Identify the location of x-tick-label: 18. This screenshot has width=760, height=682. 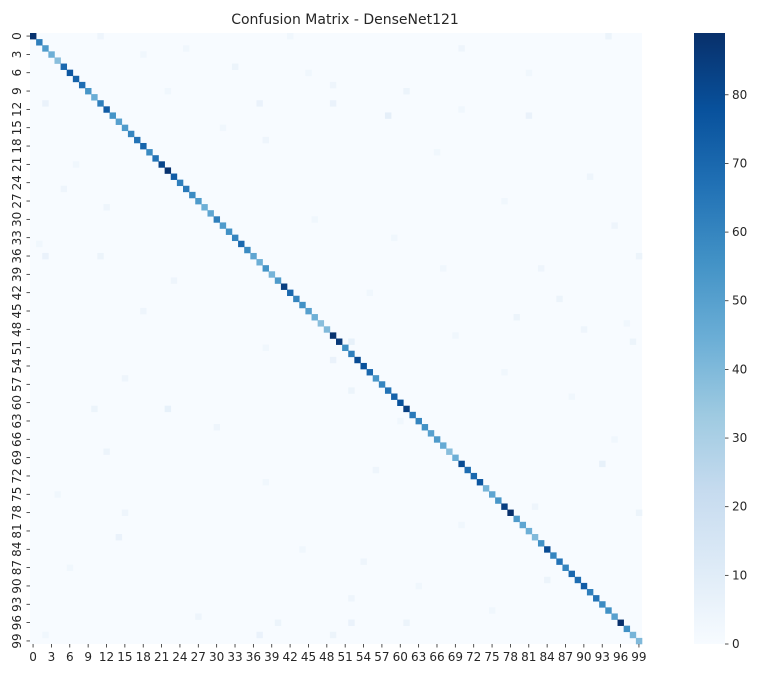
(143, 657).